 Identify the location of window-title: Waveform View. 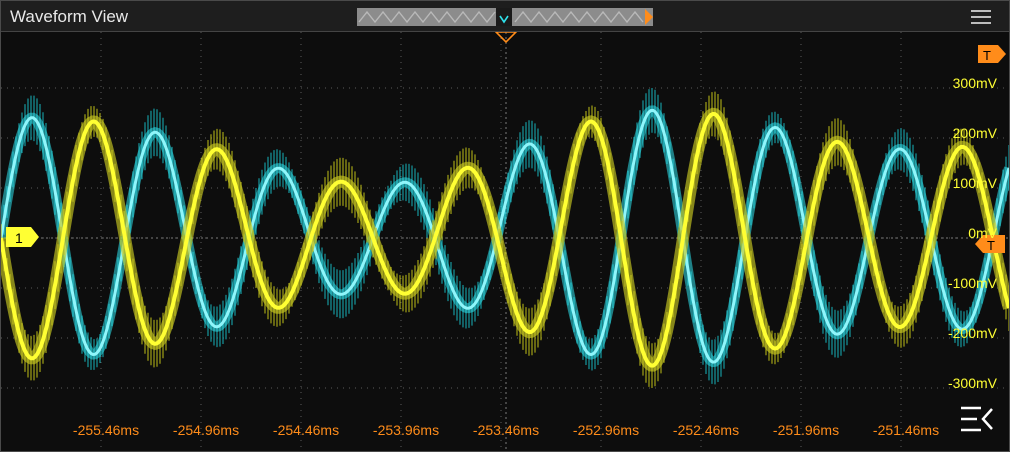
(69, 16).